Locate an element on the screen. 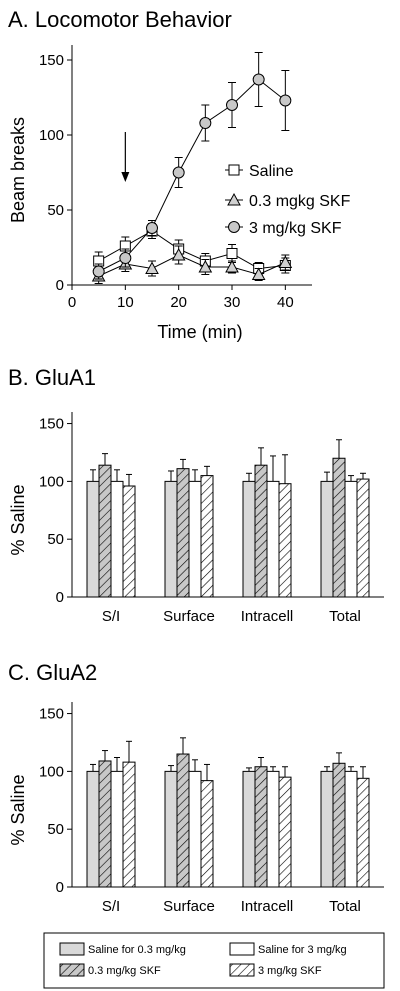 The height and width of the screenshot is (991, 400). panel-b-y-tick-label: 100 is located at coordinates (51, 481).